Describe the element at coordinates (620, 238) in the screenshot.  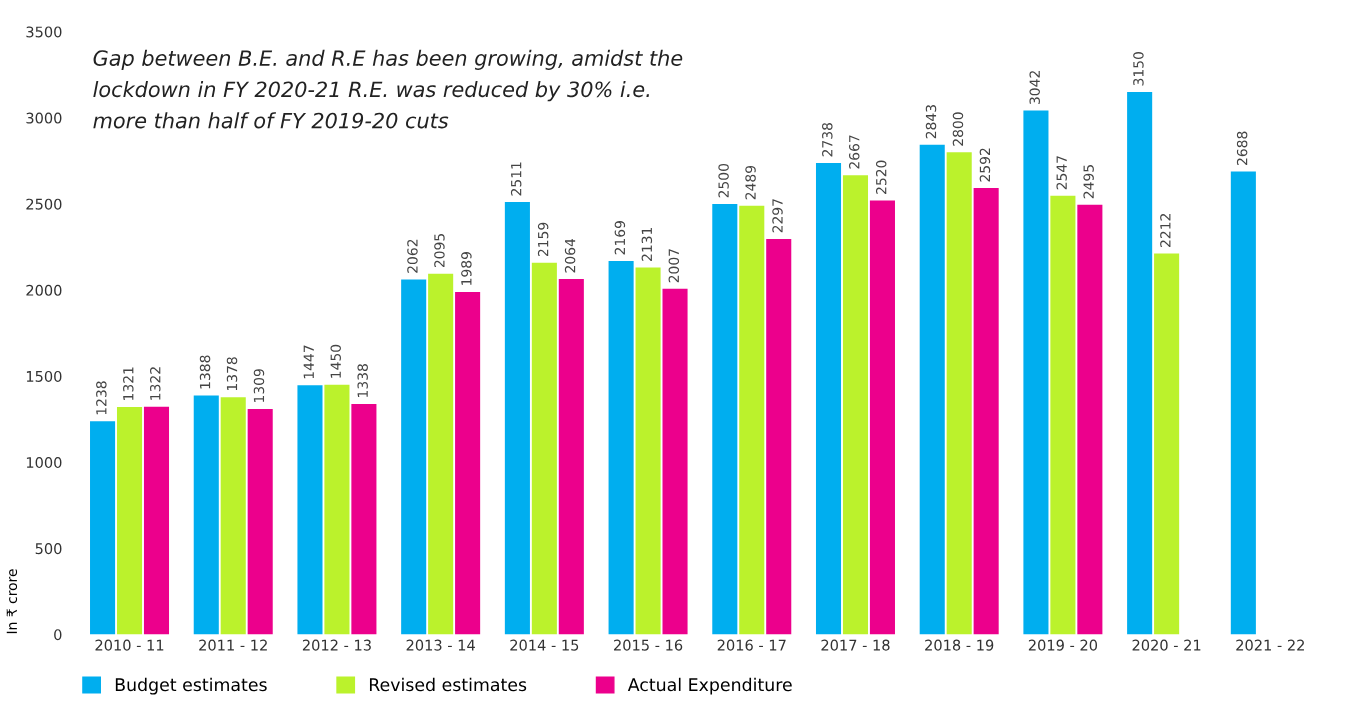
I see `data-label: 2169` at that location.